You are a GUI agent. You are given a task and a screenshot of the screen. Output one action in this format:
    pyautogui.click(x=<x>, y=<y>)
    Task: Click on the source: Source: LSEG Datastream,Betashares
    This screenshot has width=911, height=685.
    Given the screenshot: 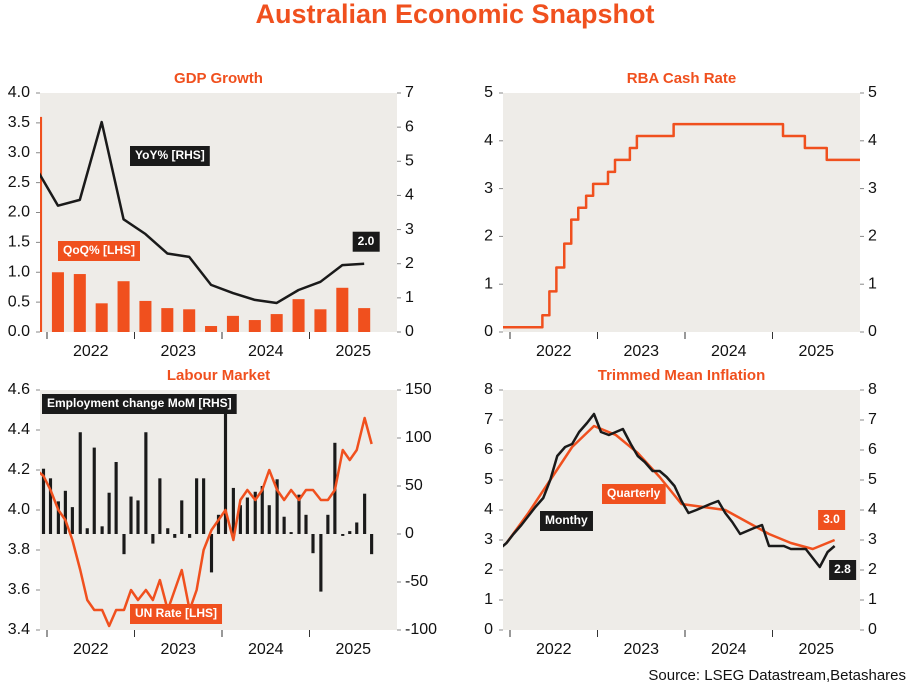 What is the action you would take?
    pyautogui.click(x=777, y=675)
    